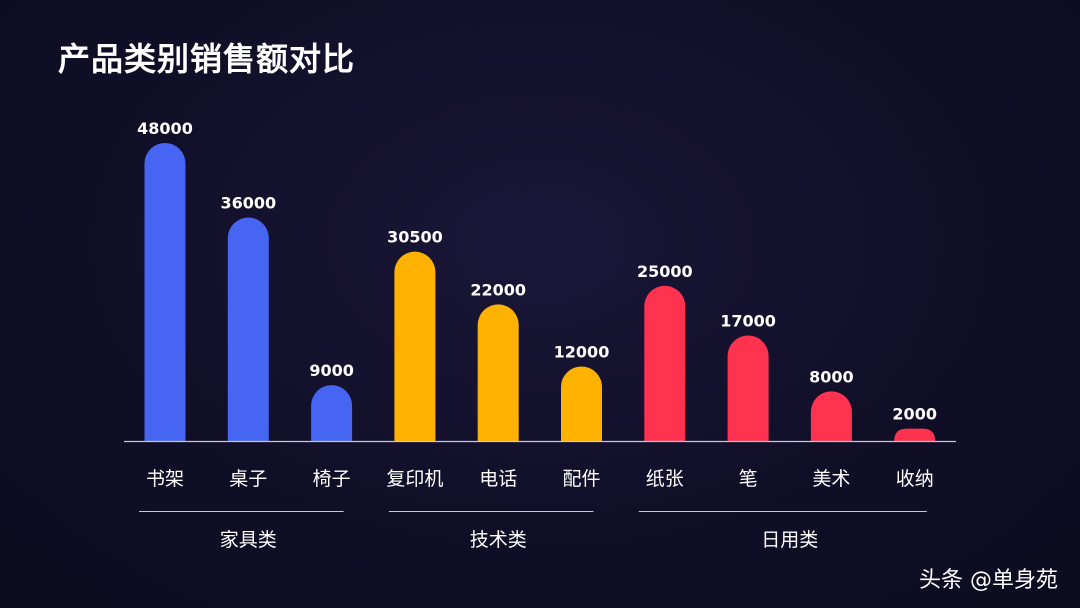  I want to click on value-label-配件: 12000, so click(582, 352).